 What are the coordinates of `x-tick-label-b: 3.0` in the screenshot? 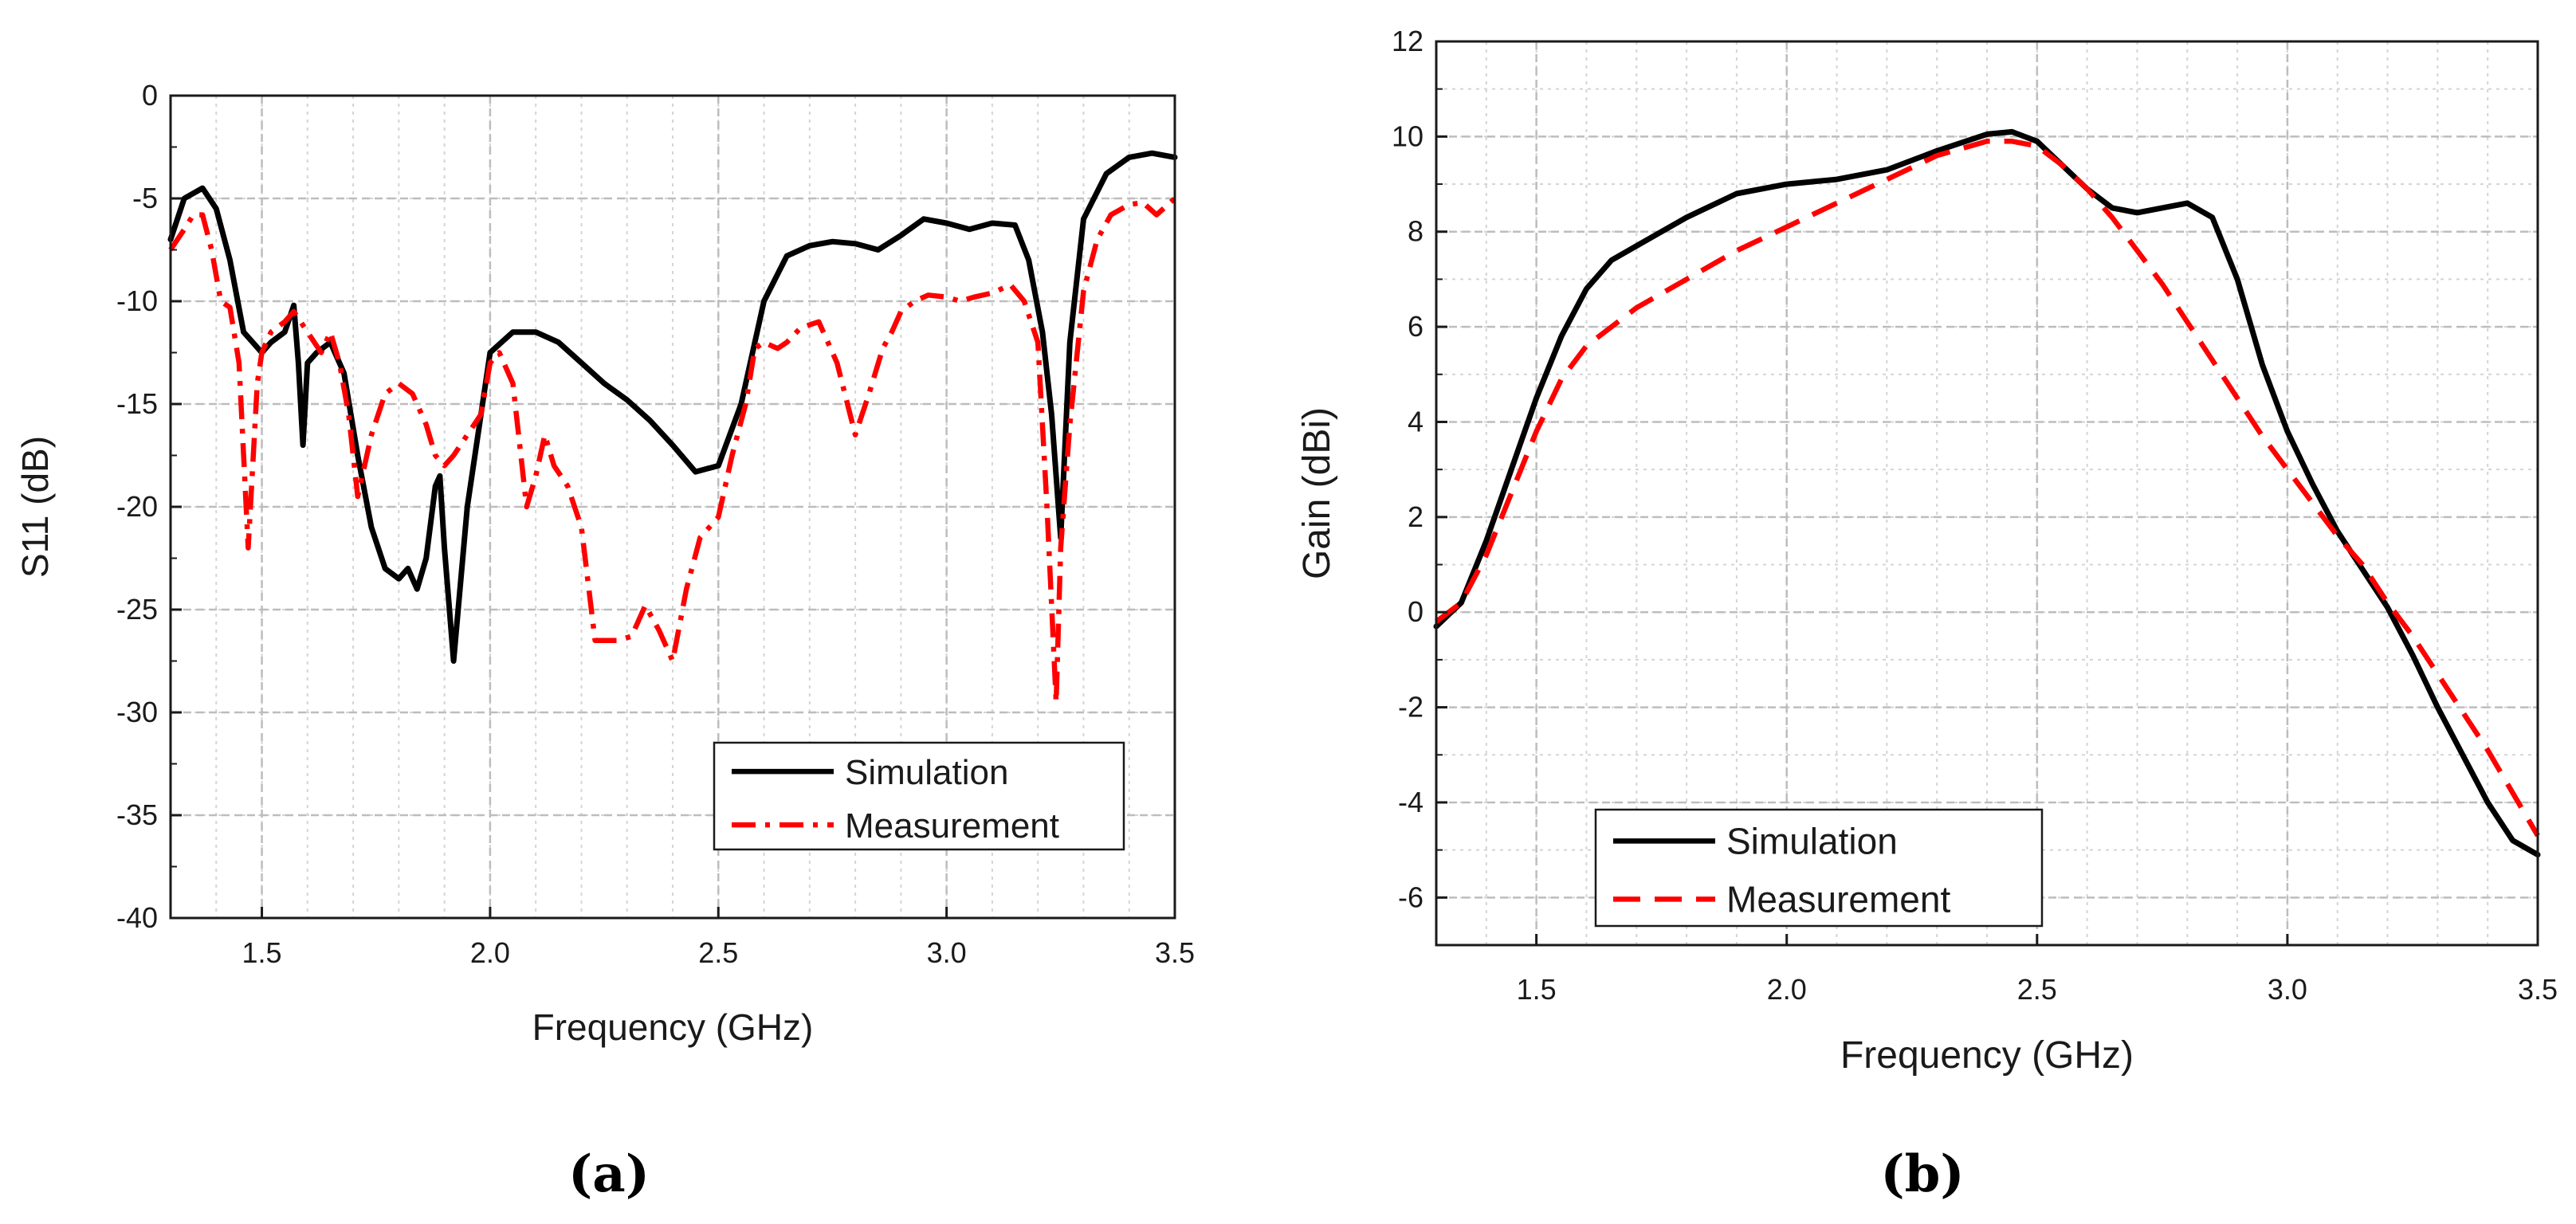 It's located at (2287, 989).